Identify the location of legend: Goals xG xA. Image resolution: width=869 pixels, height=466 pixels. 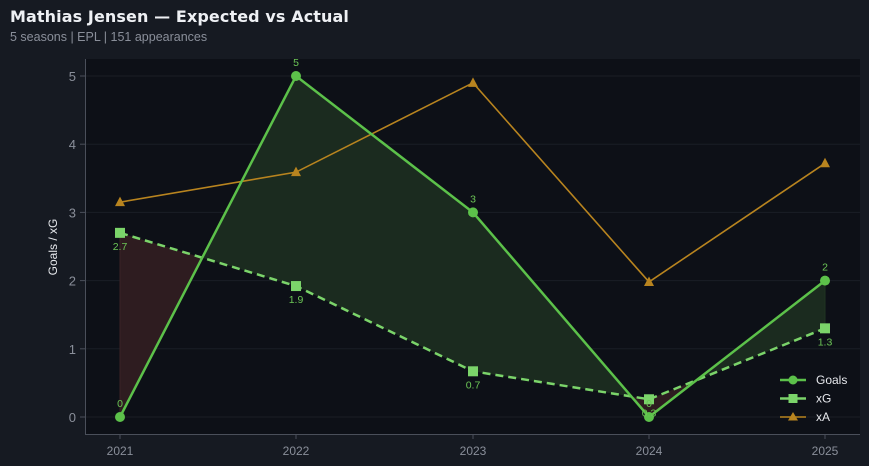
(813, 398).